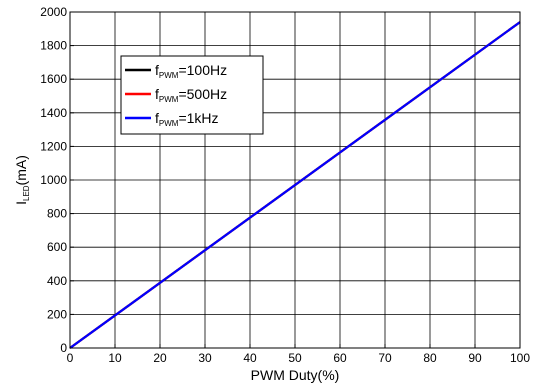  Describe the element at coordinates (57, 314) in the screenshot. I see `y-tick-label: 200` at that location.